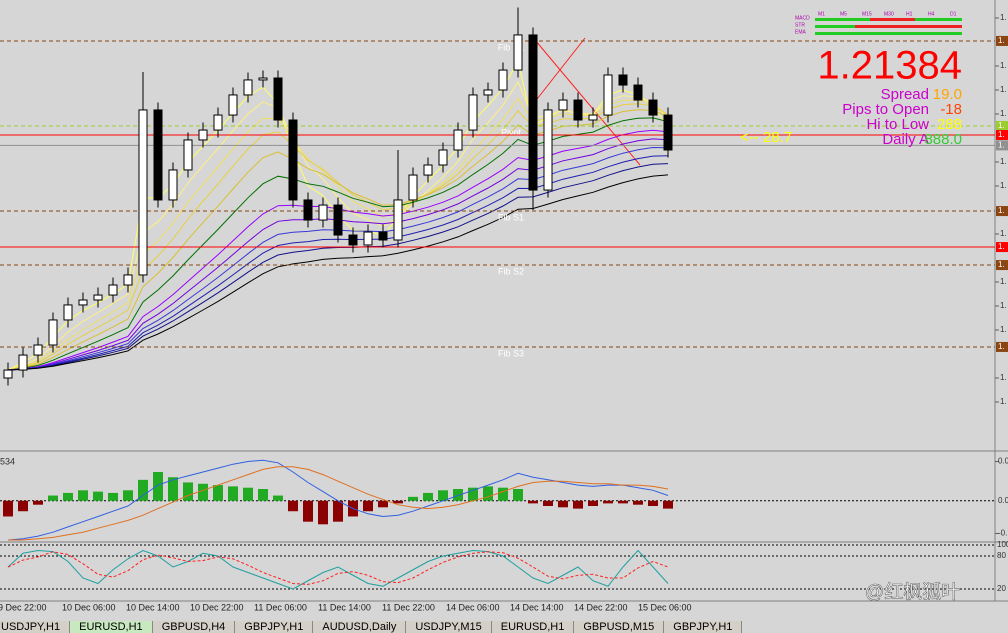 The width and height of the screenshot is (1008, 633). Describe the element at coordinates (867, 14) in the screenshot. I see `matrix-col-label: M15` at that location.